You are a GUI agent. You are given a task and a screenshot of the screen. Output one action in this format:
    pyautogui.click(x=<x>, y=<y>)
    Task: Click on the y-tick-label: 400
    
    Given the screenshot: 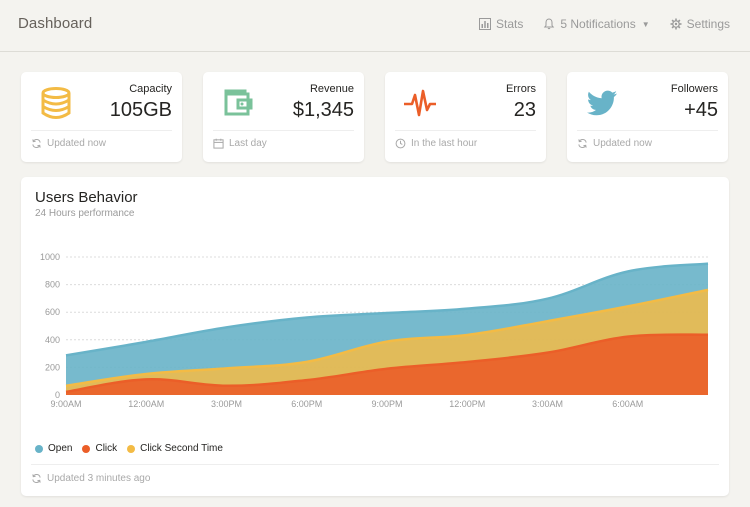 What is the action you would take?
    pyautogui.click(x=52, y=340)
    